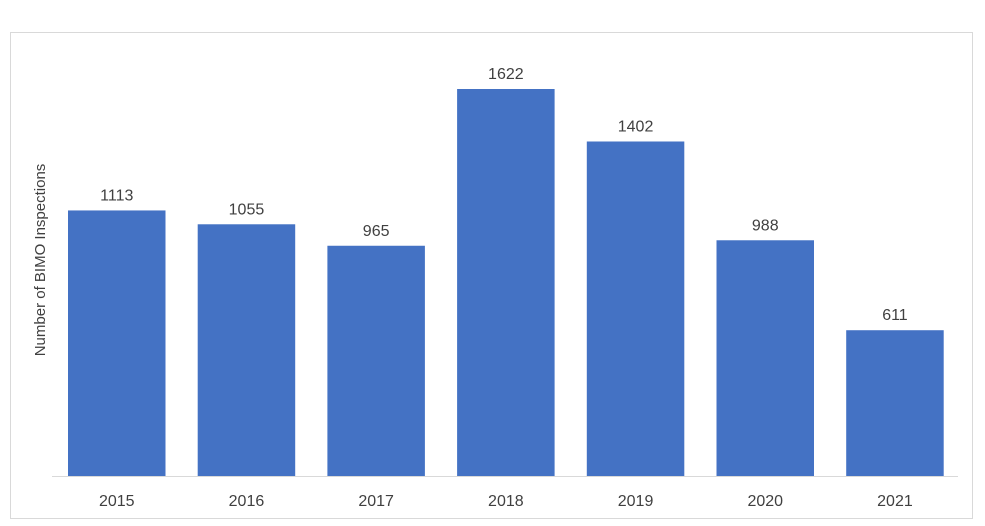  I want to click on x-tick-label-2018: 2018, so click(506, 501).